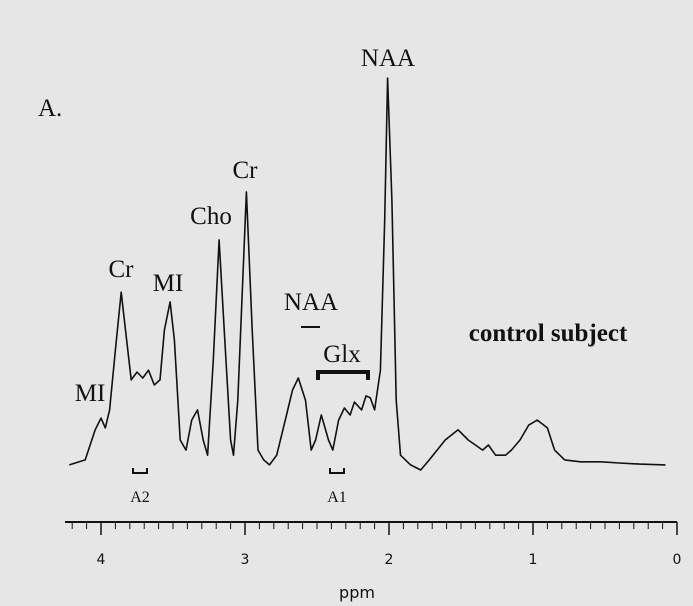 This screenshot has height=606, width=693. I want to click on peak-label: Cho, so click(211, 216).